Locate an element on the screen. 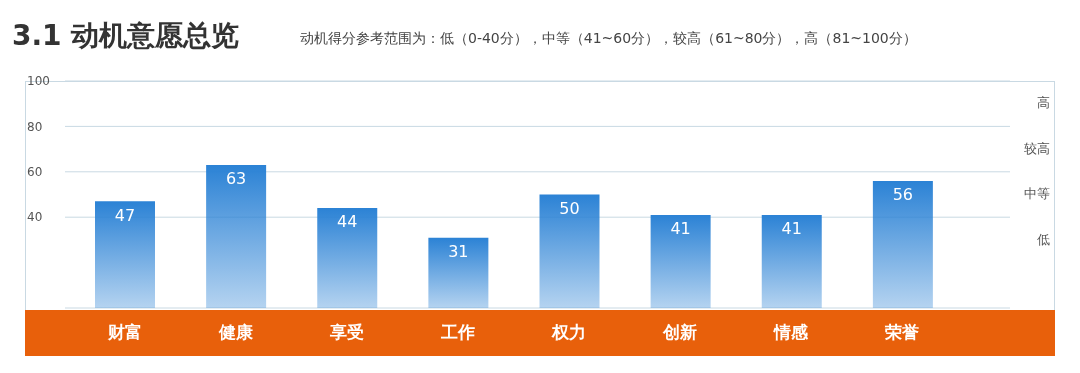 The image size is (1080, 373). x-tick-label: 工作 is located at coordinates (457, 332).